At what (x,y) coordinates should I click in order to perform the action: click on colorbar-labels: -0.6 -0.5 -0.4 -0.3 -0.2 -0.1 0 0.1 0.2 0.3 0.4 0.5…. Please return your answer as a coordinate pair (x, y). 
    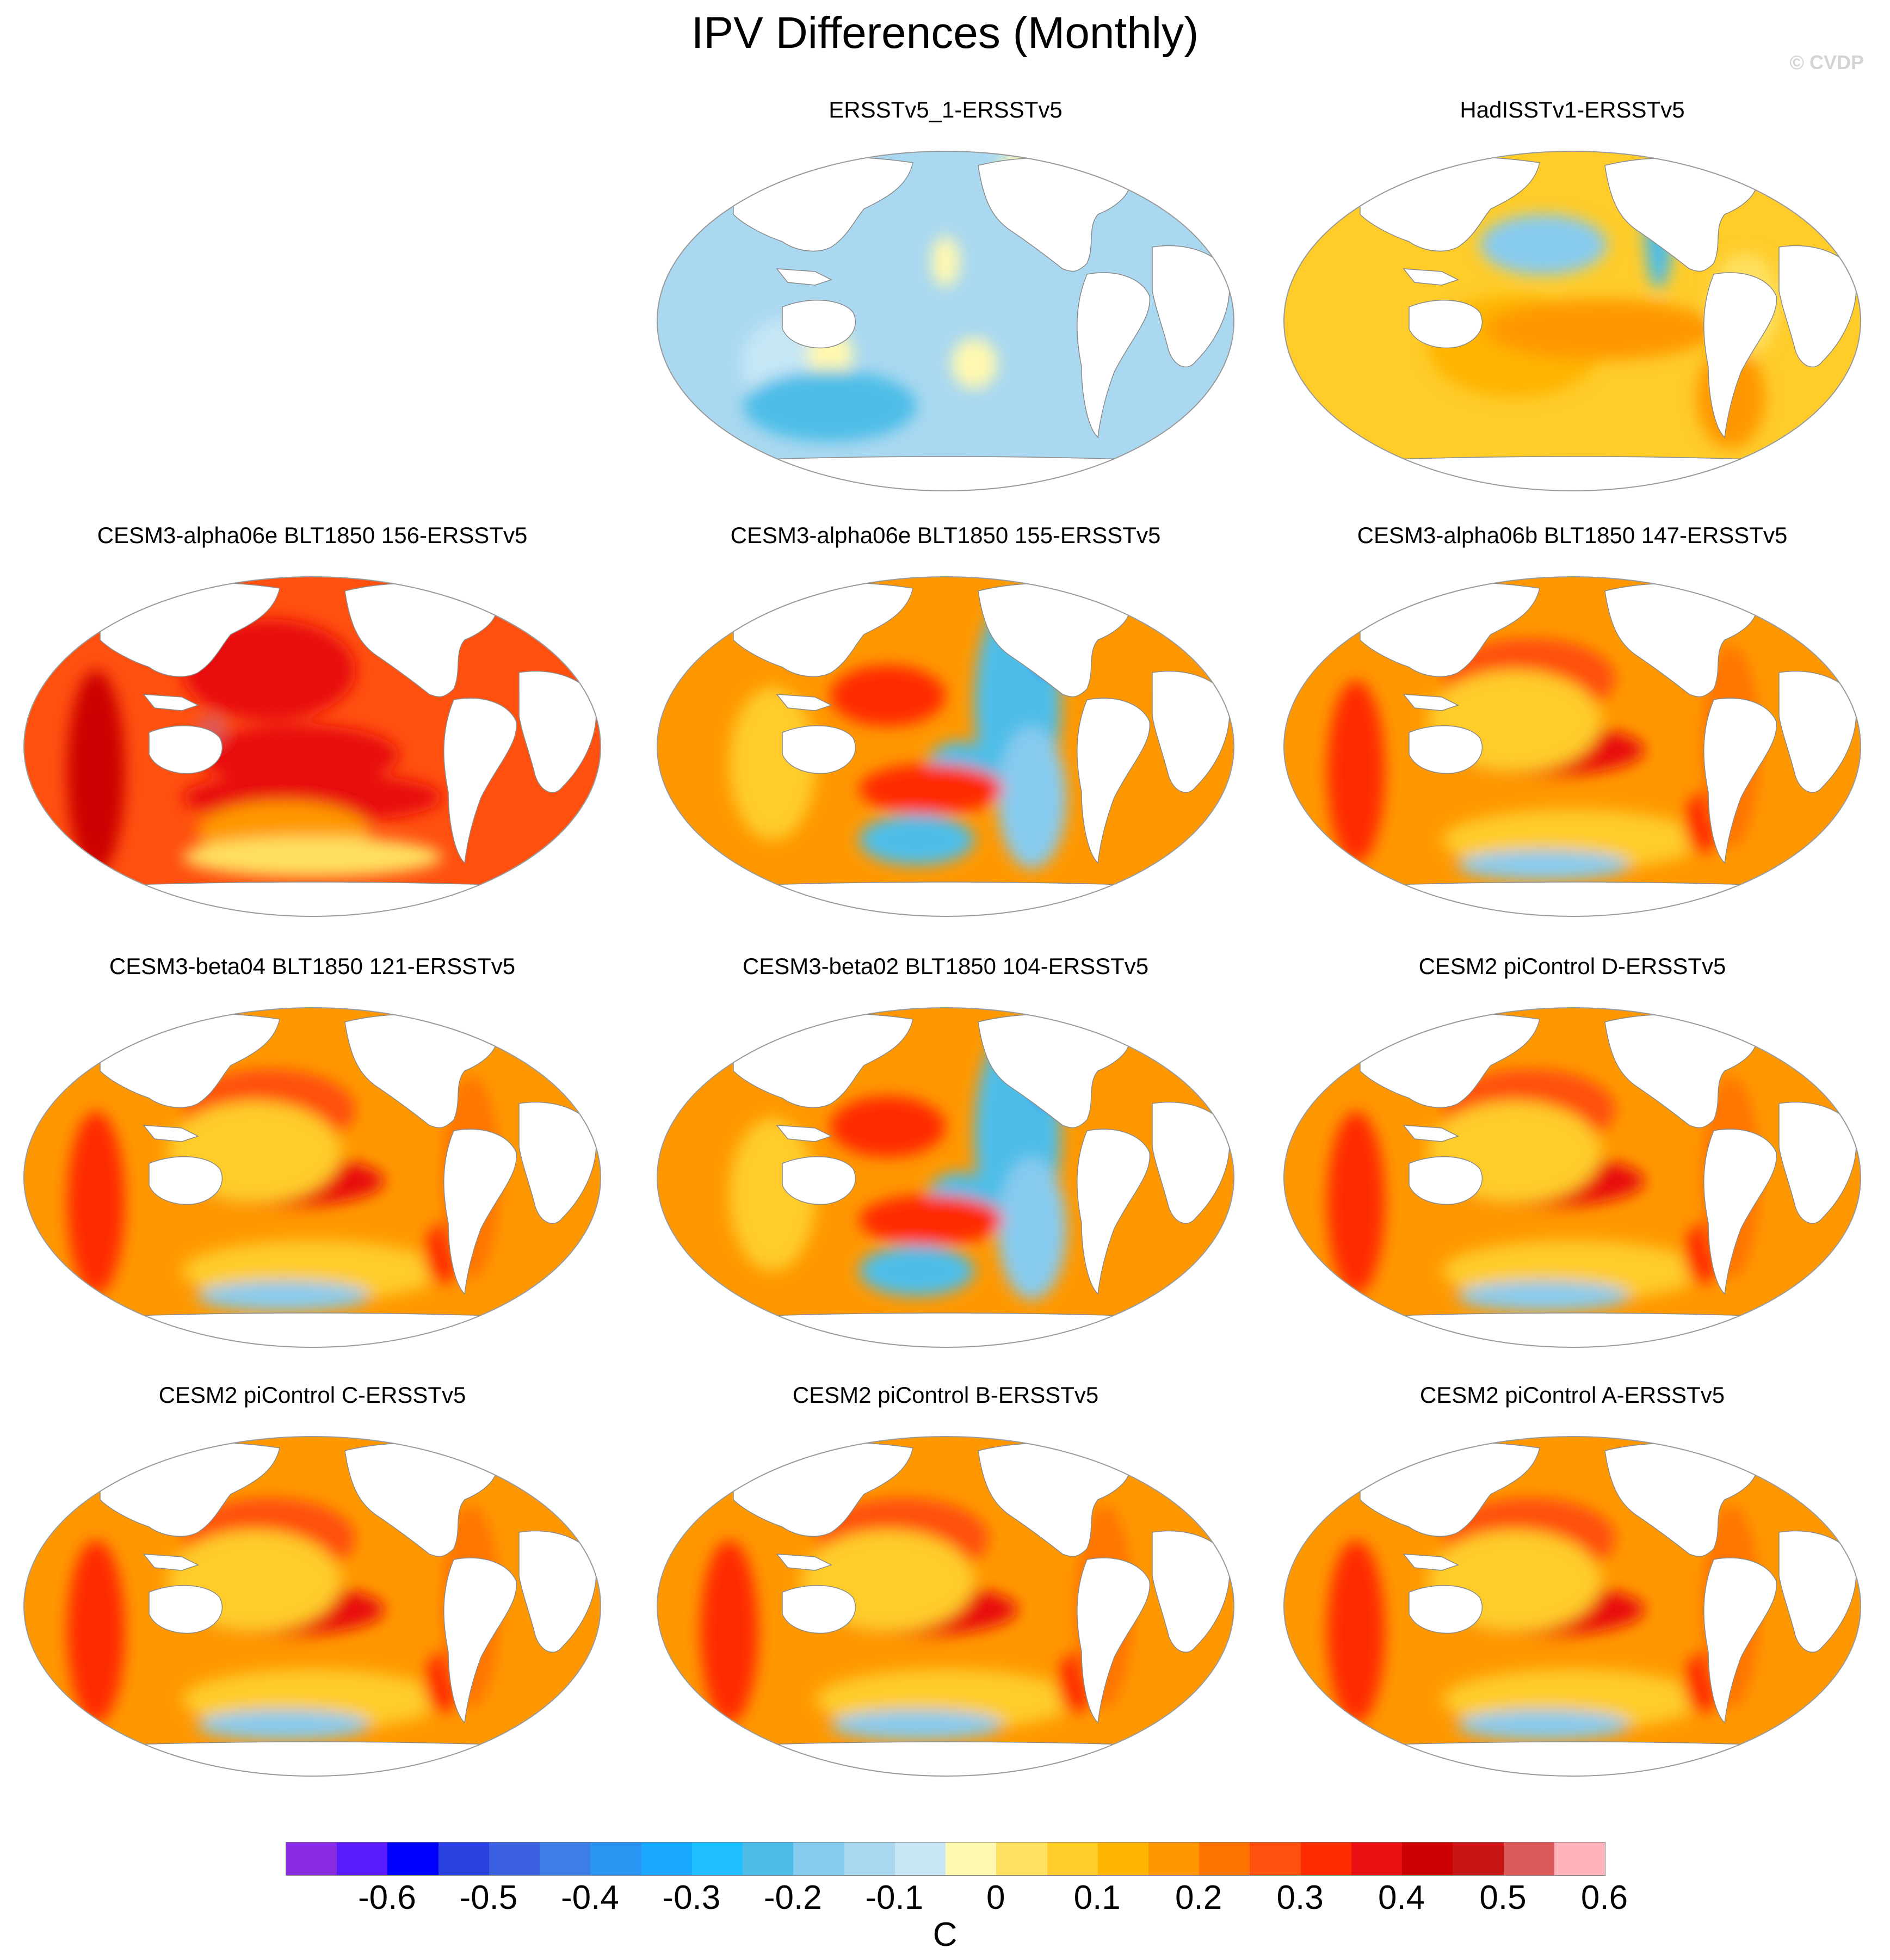
    Looking at the image, I should click on (957, 1897).